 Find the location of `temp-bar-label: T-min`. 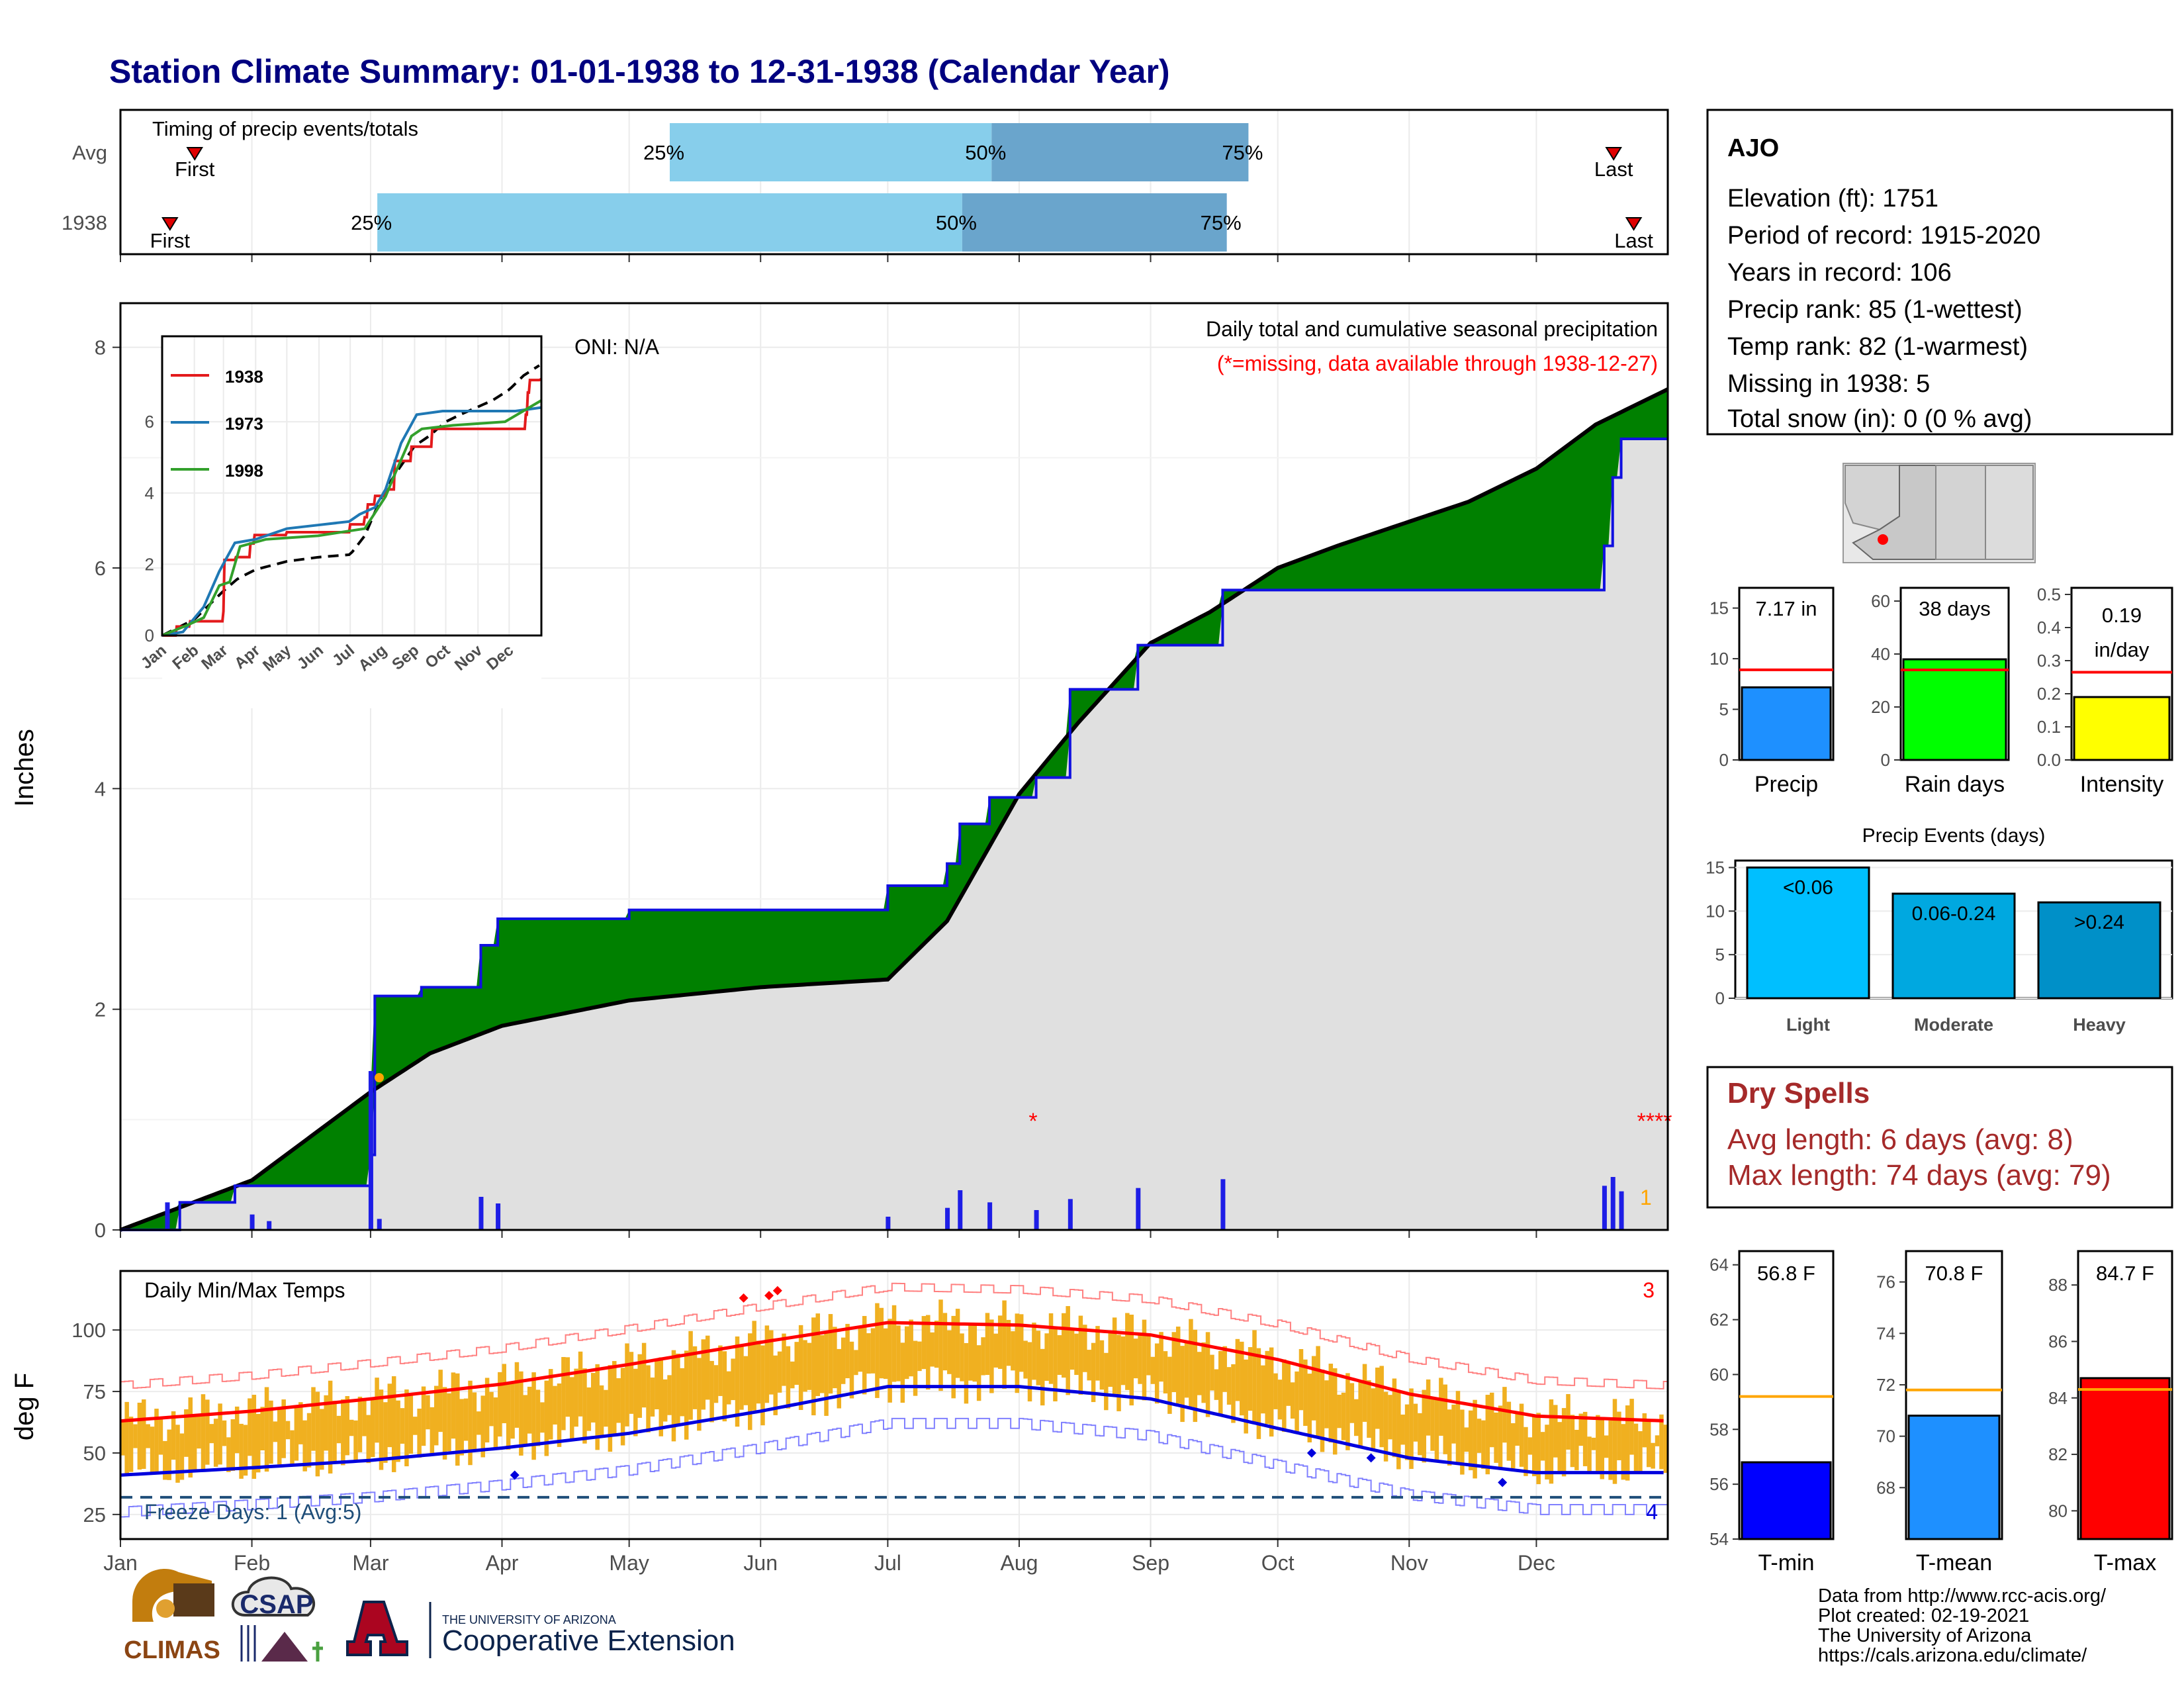

temp-bar-label: T-min is located at coordinates (1786, 1562).